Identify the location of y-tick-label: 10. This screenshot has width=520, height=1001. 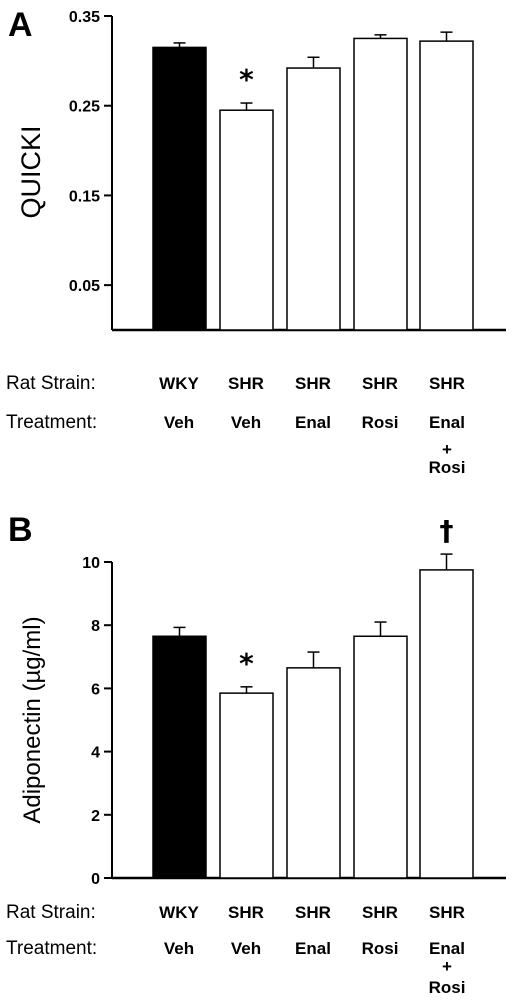
(91, 563).